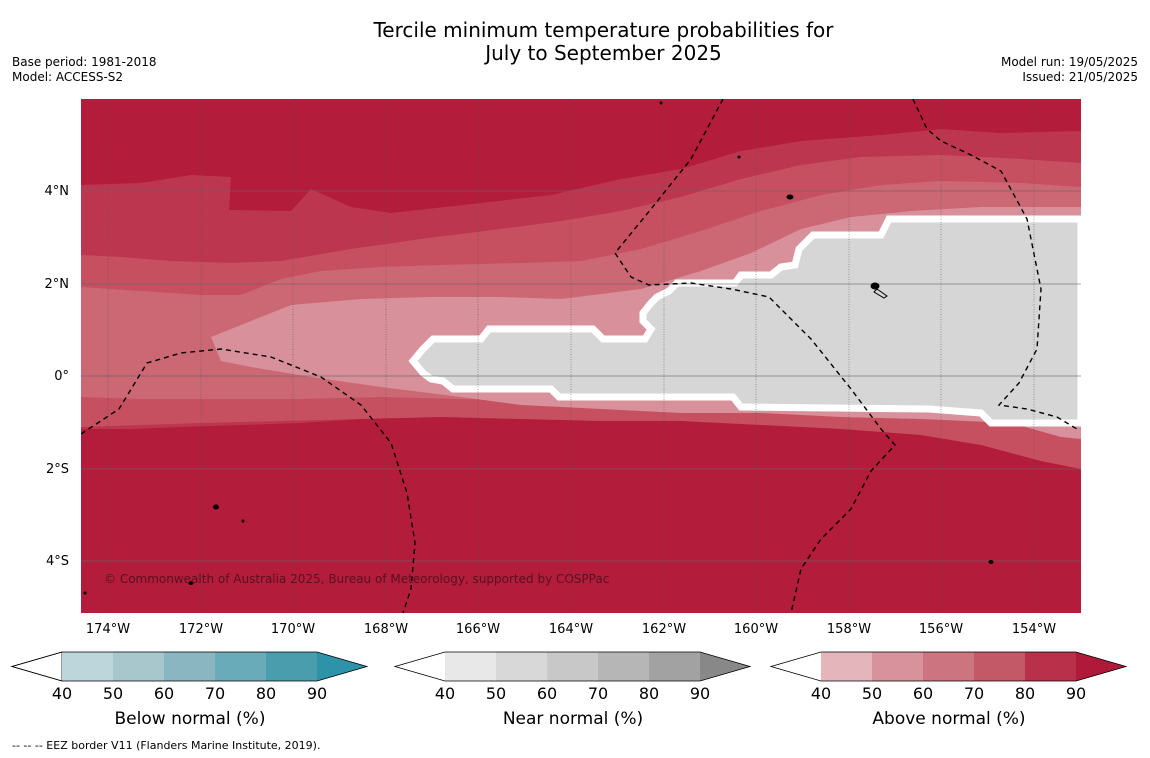 Image resolution: width=1150 pixels, height=758 pixels. Describe the element at coordinates (949, 719) in the screenshot. I see `colorbar-above-title: Above normal (%)` at that location.